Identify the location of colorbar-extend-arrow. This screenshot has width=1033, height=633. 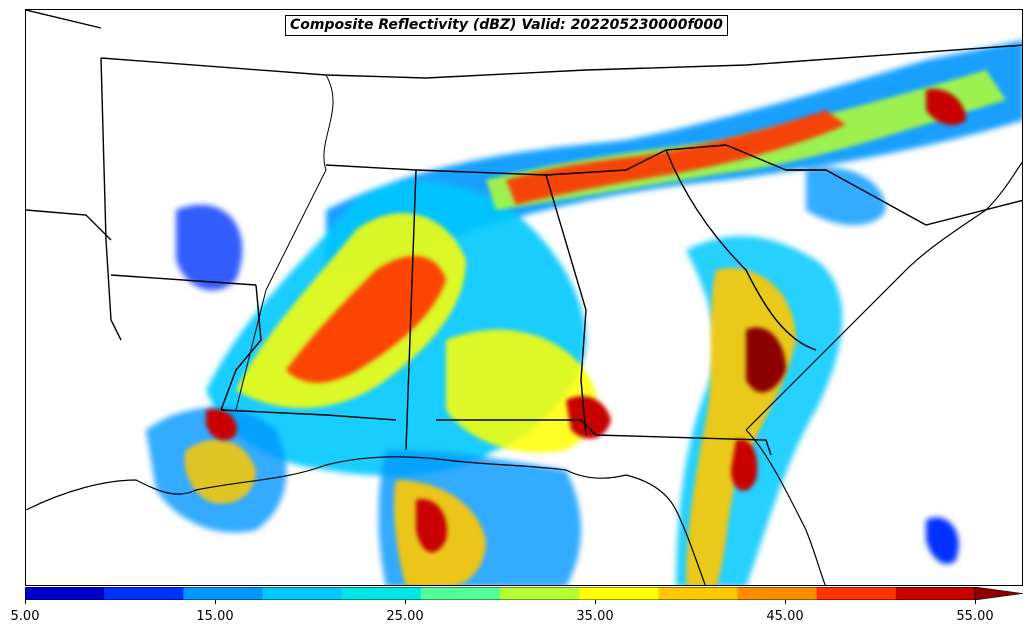
(998, 593).